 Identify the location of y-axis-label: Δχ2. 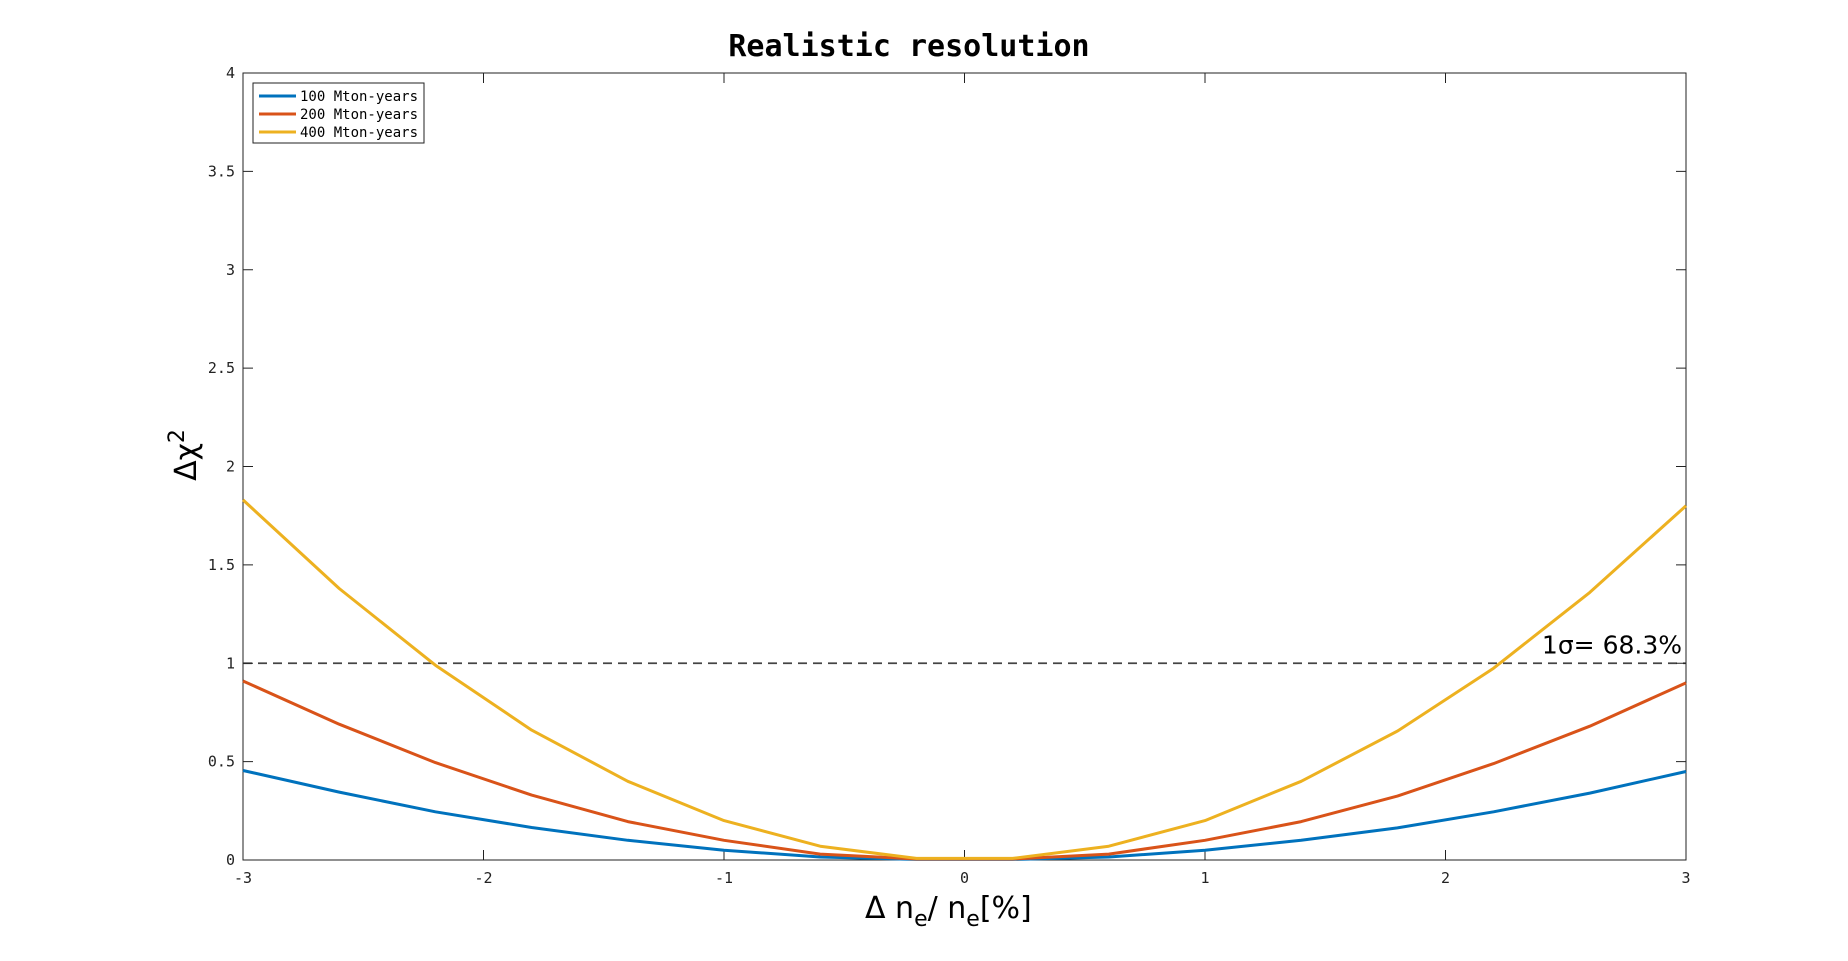
(184, 455).